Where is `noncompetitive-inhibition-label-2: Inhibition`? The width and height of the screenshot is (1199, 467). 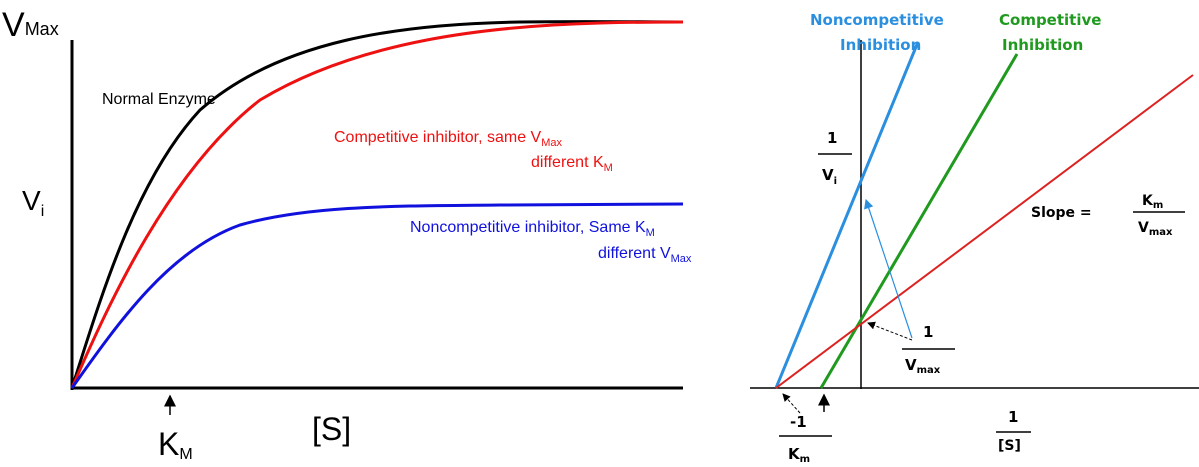
noncompetitive-inhibition-label-2: Inhibition is located at coordinates (880, 45).